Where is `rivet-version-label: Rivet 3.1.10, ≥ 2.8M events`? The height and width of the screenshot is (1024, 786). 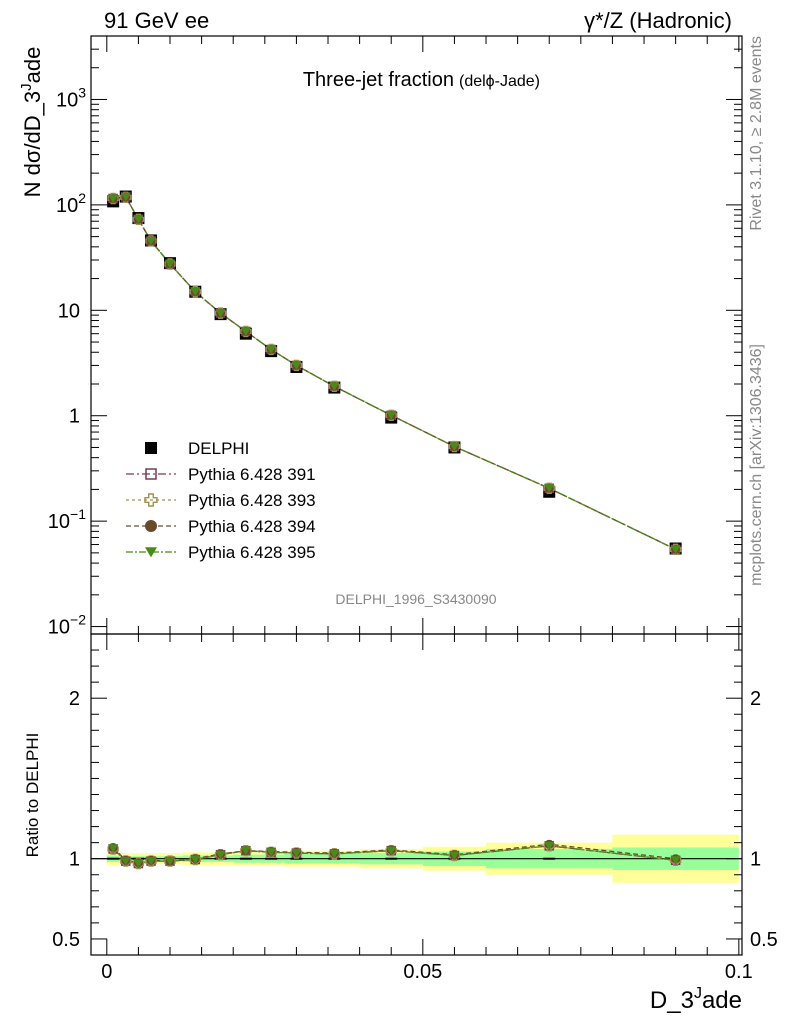
rivet-version-label: Rivet 3.1.10, ≥ 2.8M events is located at coordinates (756, 133).